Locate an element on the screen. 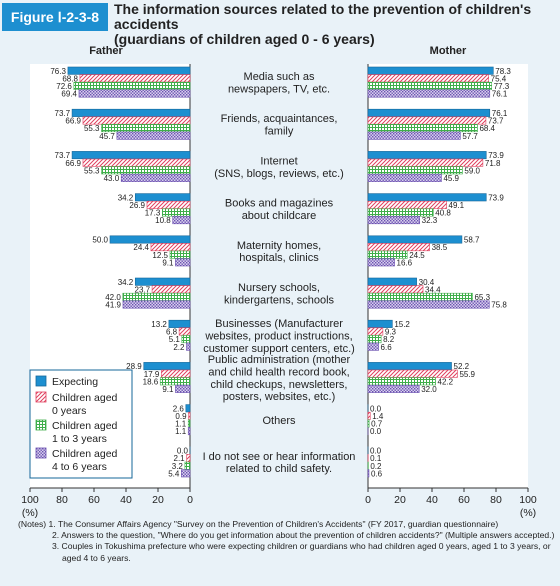  mother-data-label: 0.0 is located at coordinates (376, 451).